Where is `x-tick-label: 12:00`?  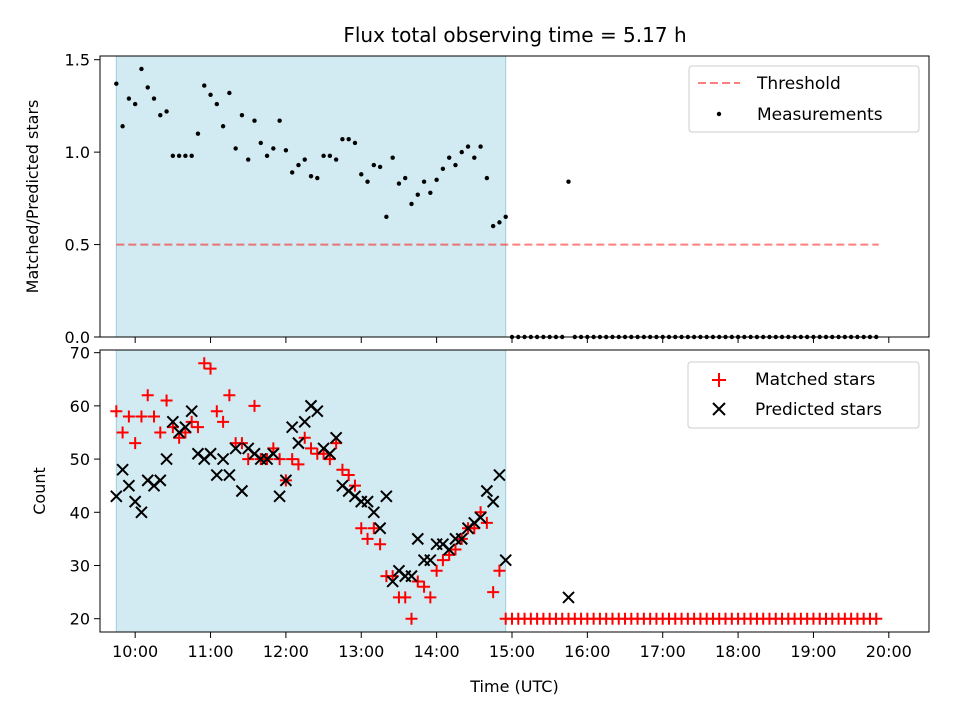
x-tick-label: 12:00 is located at coordinates (286, 651).